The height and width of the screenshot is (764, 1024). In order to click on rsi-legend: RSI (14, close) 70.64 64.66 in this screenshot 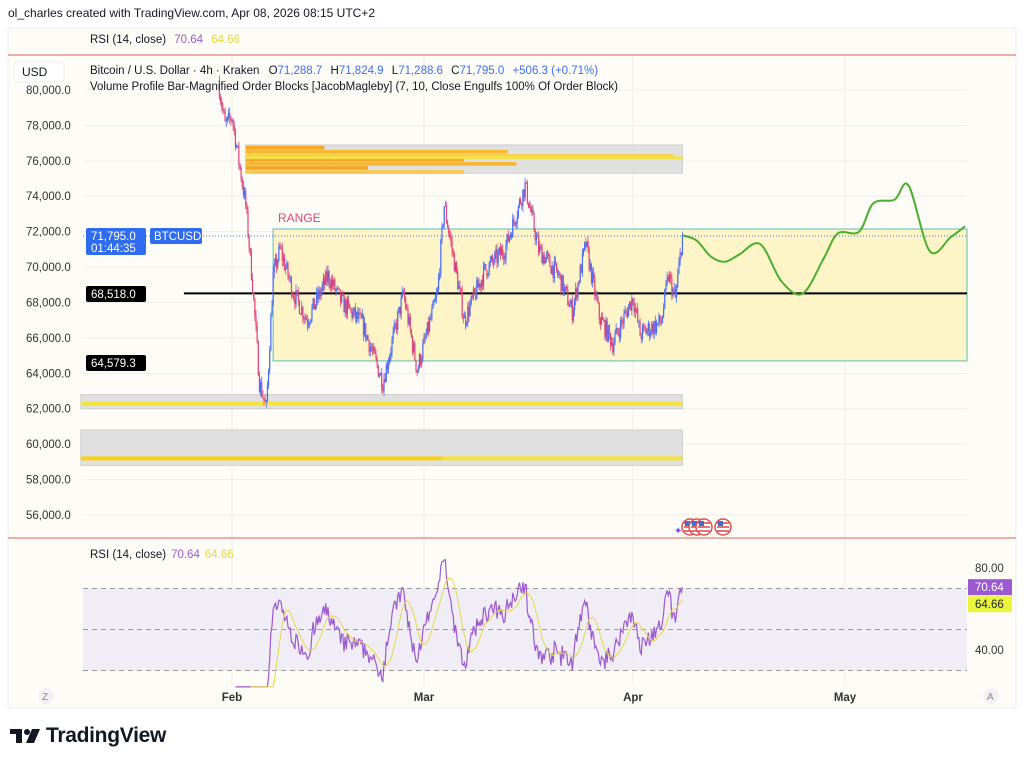, I will do `click(162, 555)`.